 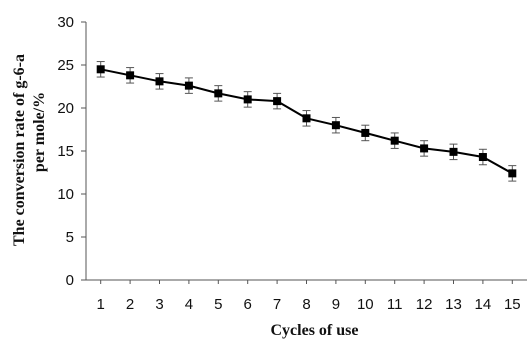 What do you see at coordinates (29, 150) in the screenshot?
I see `y-axis-label: The conversion rate of g-6-a per mole/%` at bounding box center [29, 150].